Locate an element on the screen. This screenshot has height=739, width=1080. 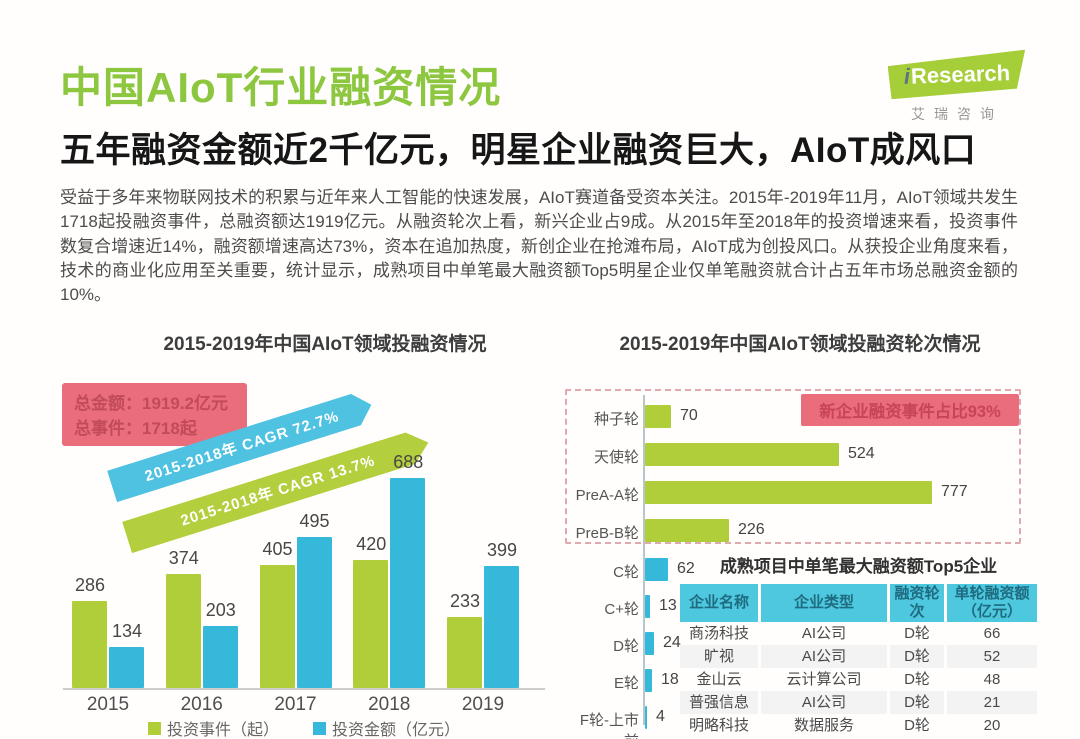
table-cell: 48 is located at coordinates (992, 679).